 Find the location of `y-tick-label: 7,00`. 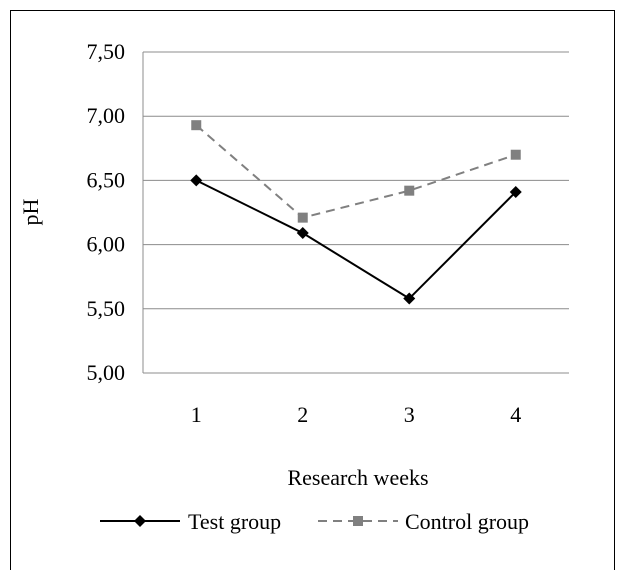

y-tick-label: 7,00 is located at coordinates (106, 115).